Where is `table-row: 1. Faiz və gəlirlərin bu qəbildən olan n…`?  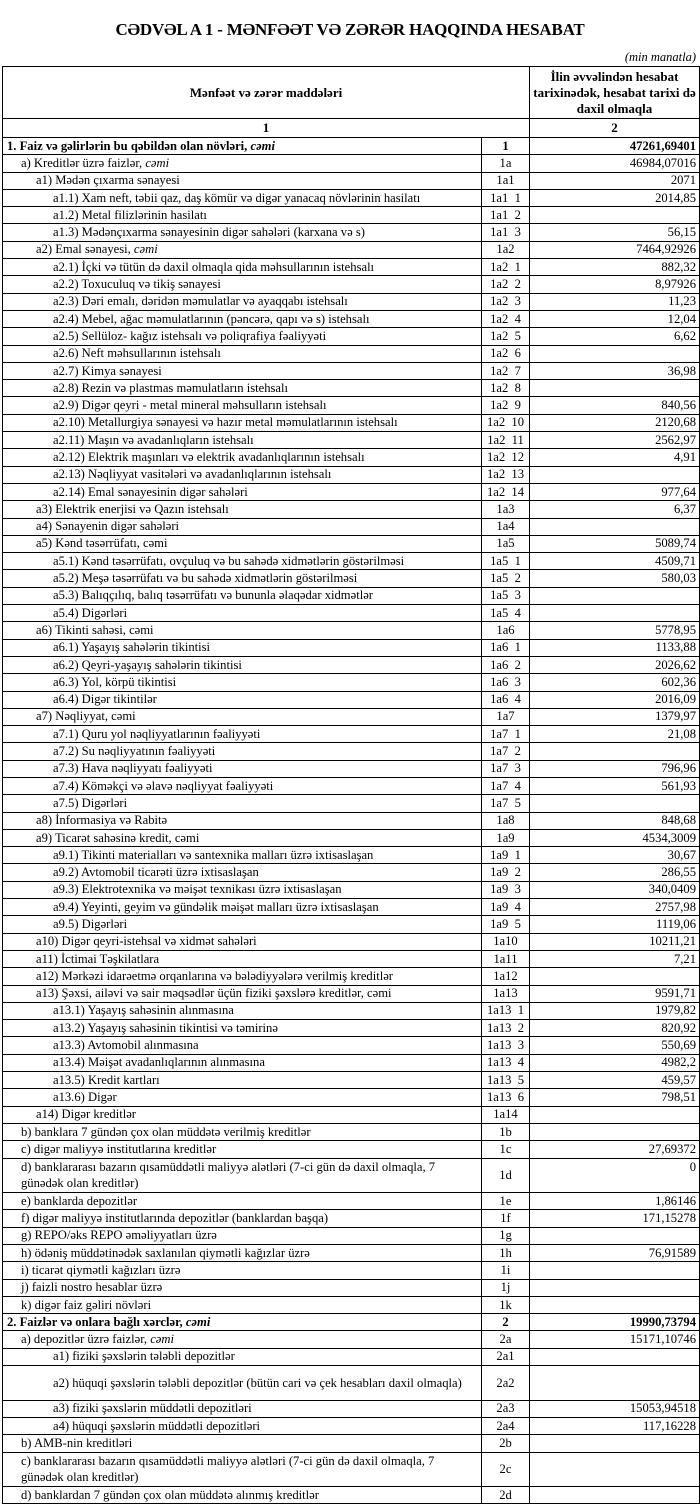
table-row: 1. Faiz və gəlirlərin bu qəbildən olan n… is located at coordinates (351, 146).